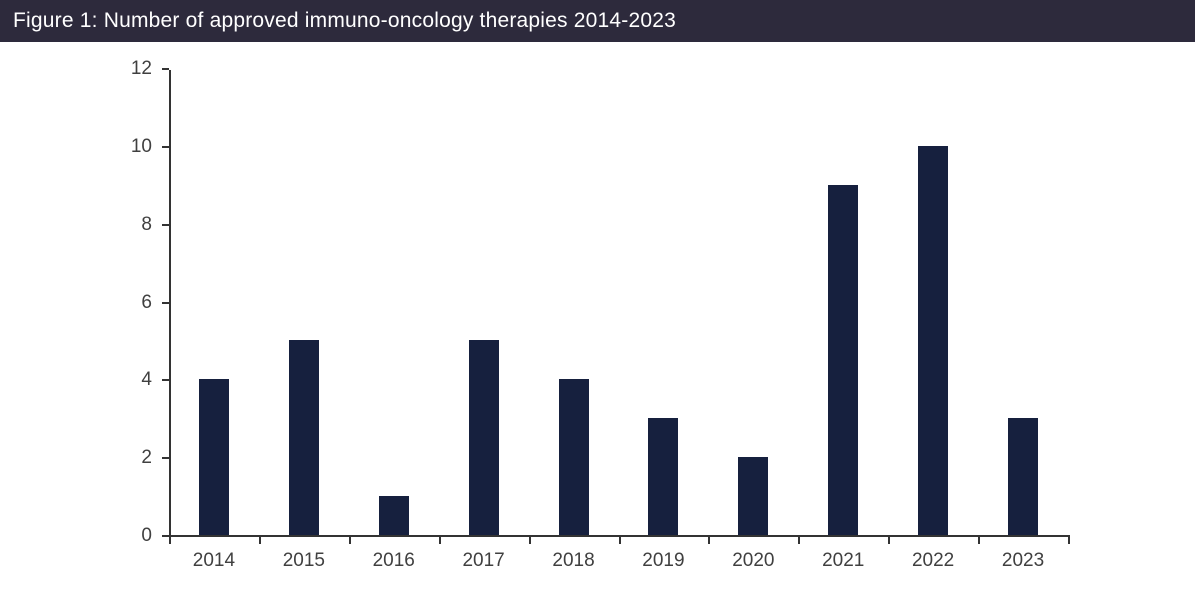 The height and width of the screenshot is (594, 1195). What do you see at coordinates (933, 560) in the screenshot?
I see `x-axis-tick-label: 2022` at bounding box center [933, 560].